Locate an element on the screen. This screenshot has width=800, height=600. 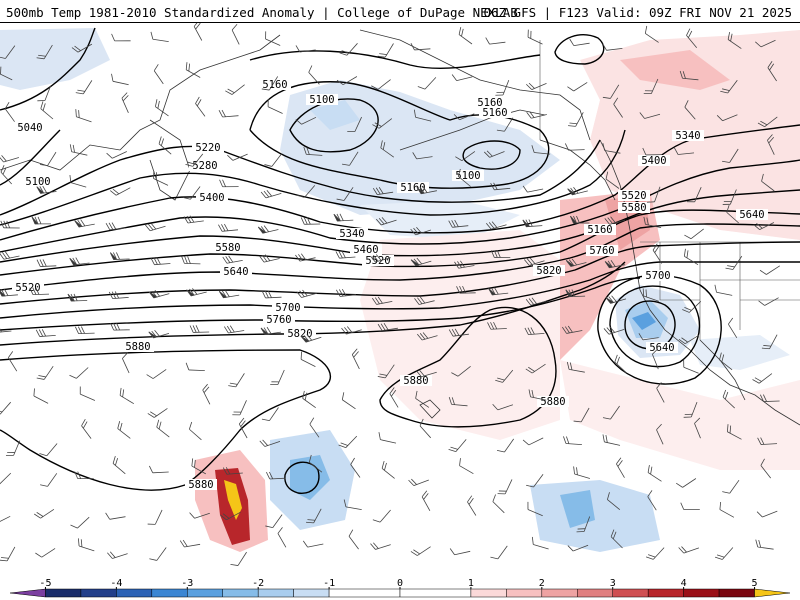
coastline-us-west is located at coordinates (714, 327).